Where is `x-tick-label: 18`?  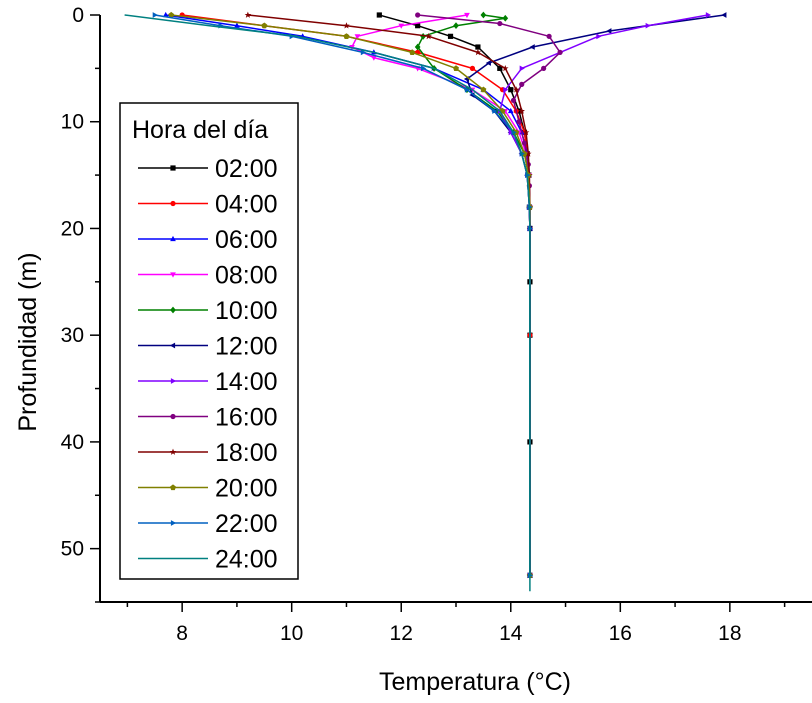
x-tick-label: 18 is located at coordinates (729, 633).